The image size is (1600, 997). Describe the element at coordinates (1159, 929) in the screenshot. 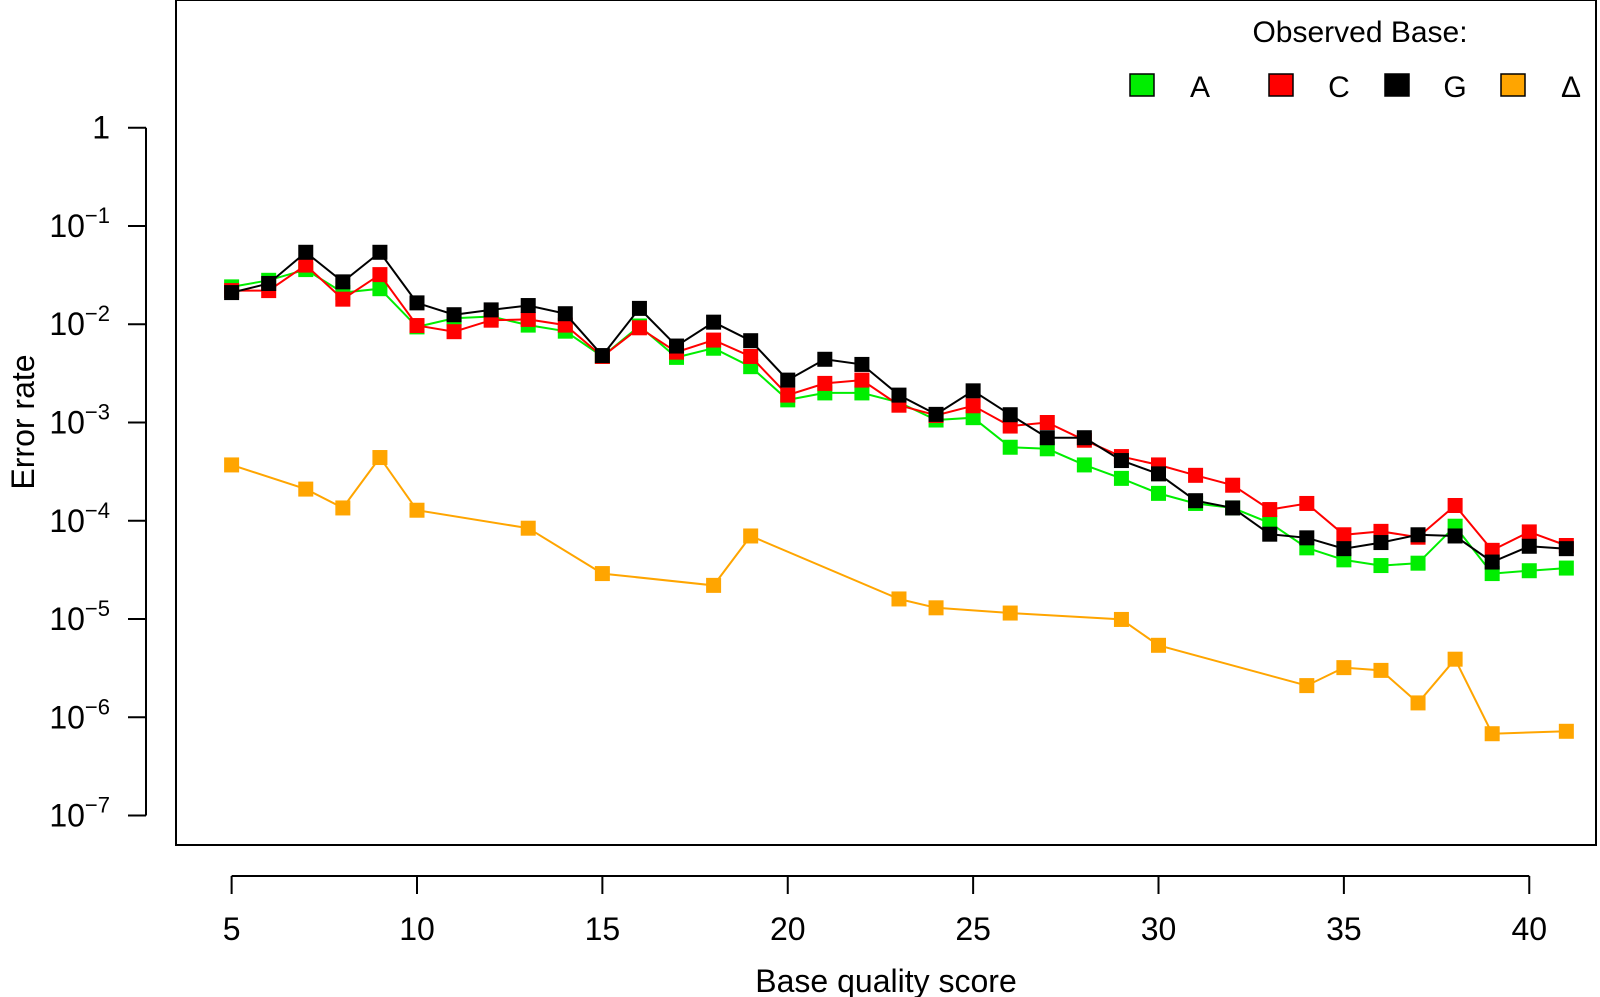

I see `x-tick-label: 30` at that location.